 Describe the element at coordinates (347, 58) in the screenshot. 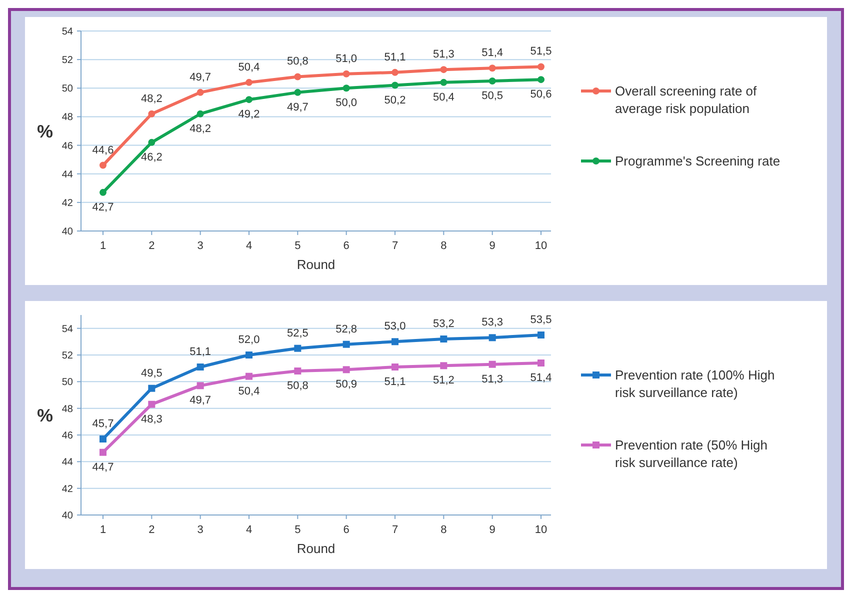

I see `data-label: 51,0` at that location.